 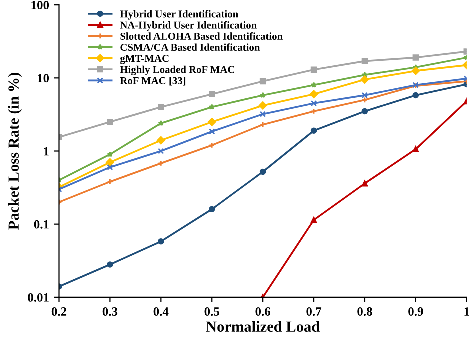 I want to click on y-tick-label: 100, so click(x=41, y=5).